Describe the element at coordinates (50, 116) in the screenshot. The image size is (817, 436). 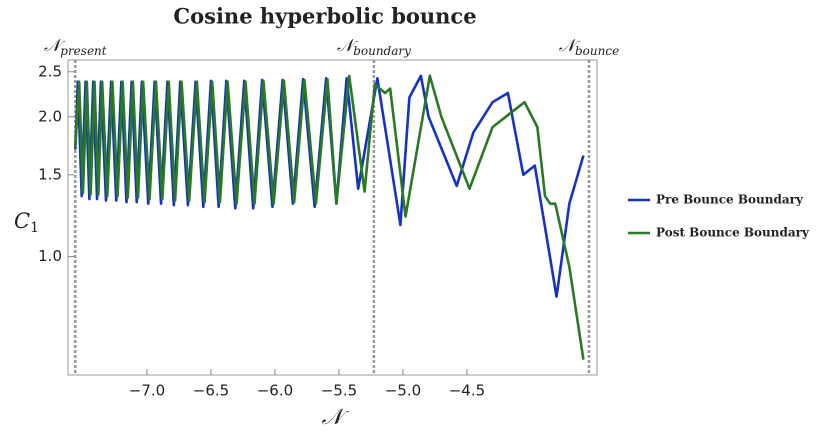
I see `y-tick-label: 2.0` at that location.